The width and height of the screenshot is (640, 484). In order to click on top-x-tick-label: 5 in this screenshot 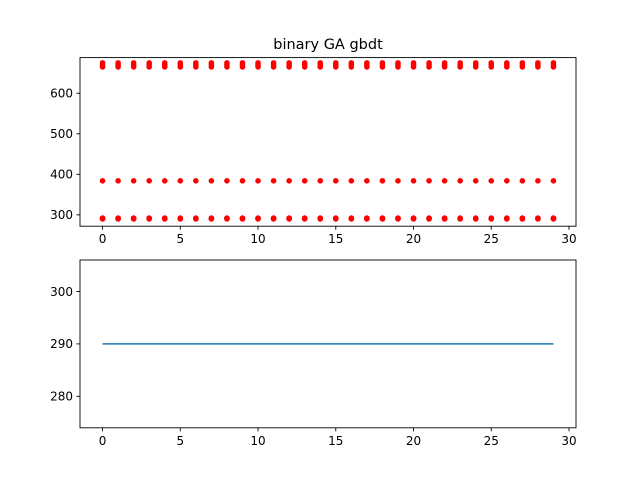, I will do `click(180, 239)`.